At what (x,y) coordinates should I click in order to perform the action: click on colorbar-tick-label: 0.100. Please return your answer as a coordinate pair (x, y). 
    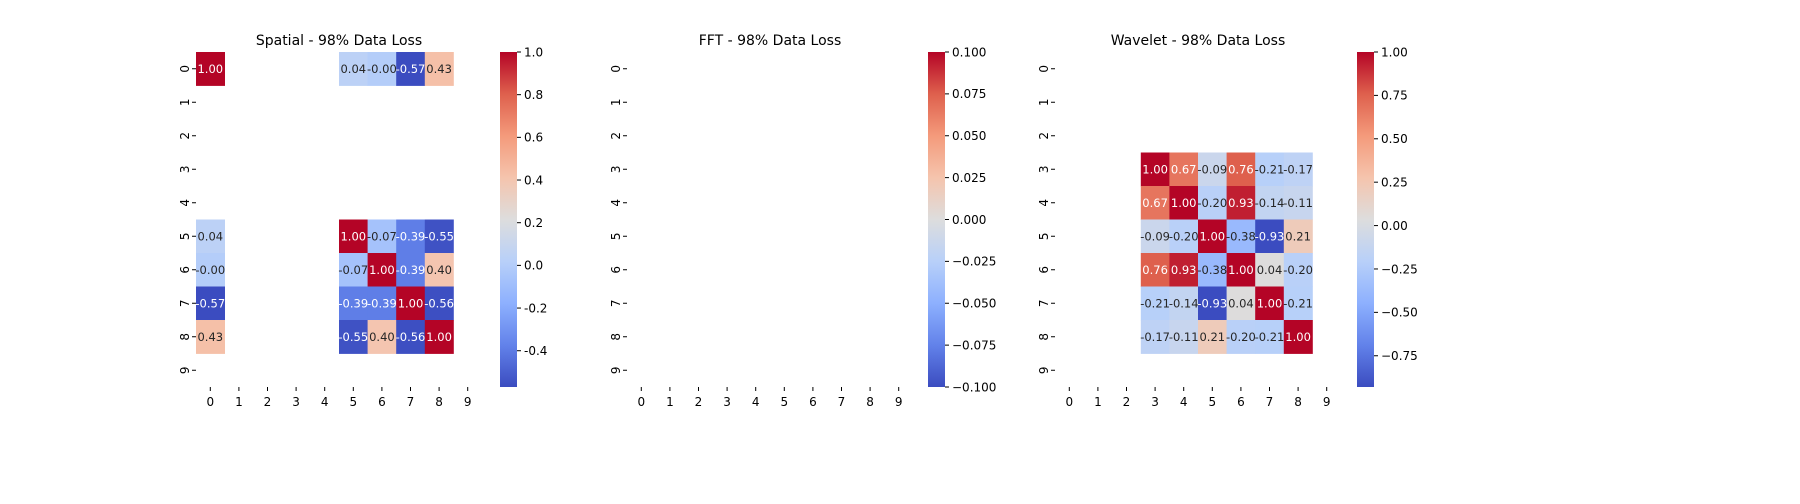
    Looking at the image, I should click on (969, 52).